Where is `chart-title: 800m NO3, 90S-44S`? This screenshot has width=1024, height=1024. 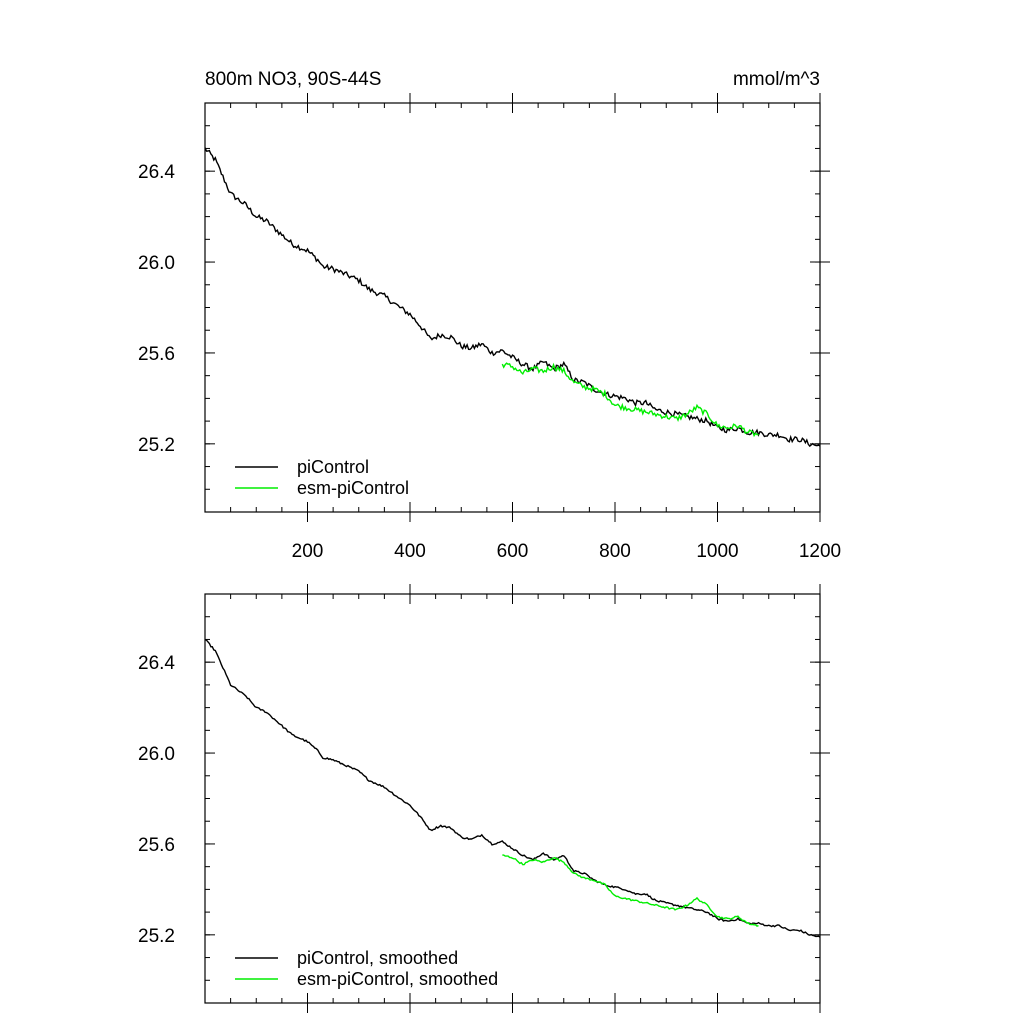 chart-title: 800m NO3, 90S-44S is located at coordinates (293, 79).